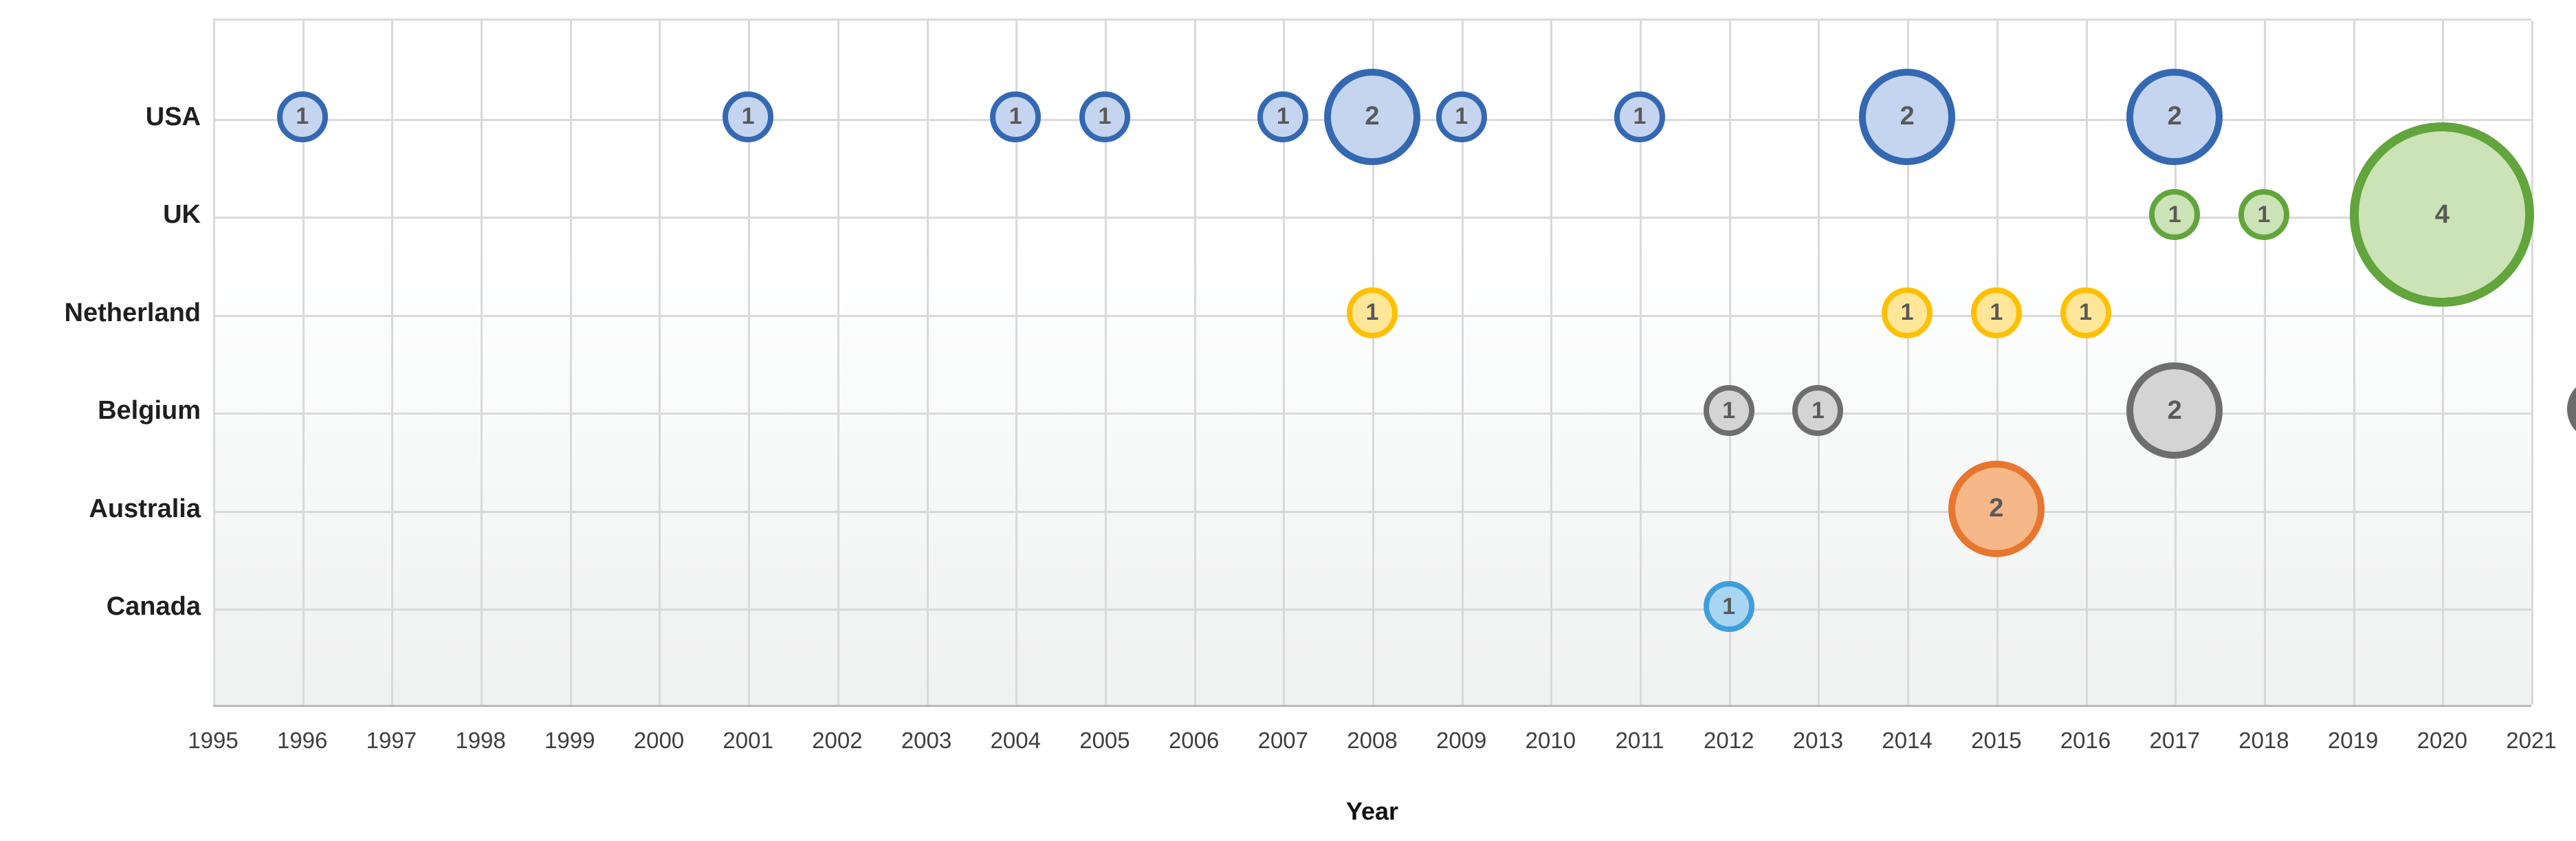 Image resolution: width=2576 pixels, height=841 pixels. I want to click on bubble-usa-2008: 2, so click(1372, 116).